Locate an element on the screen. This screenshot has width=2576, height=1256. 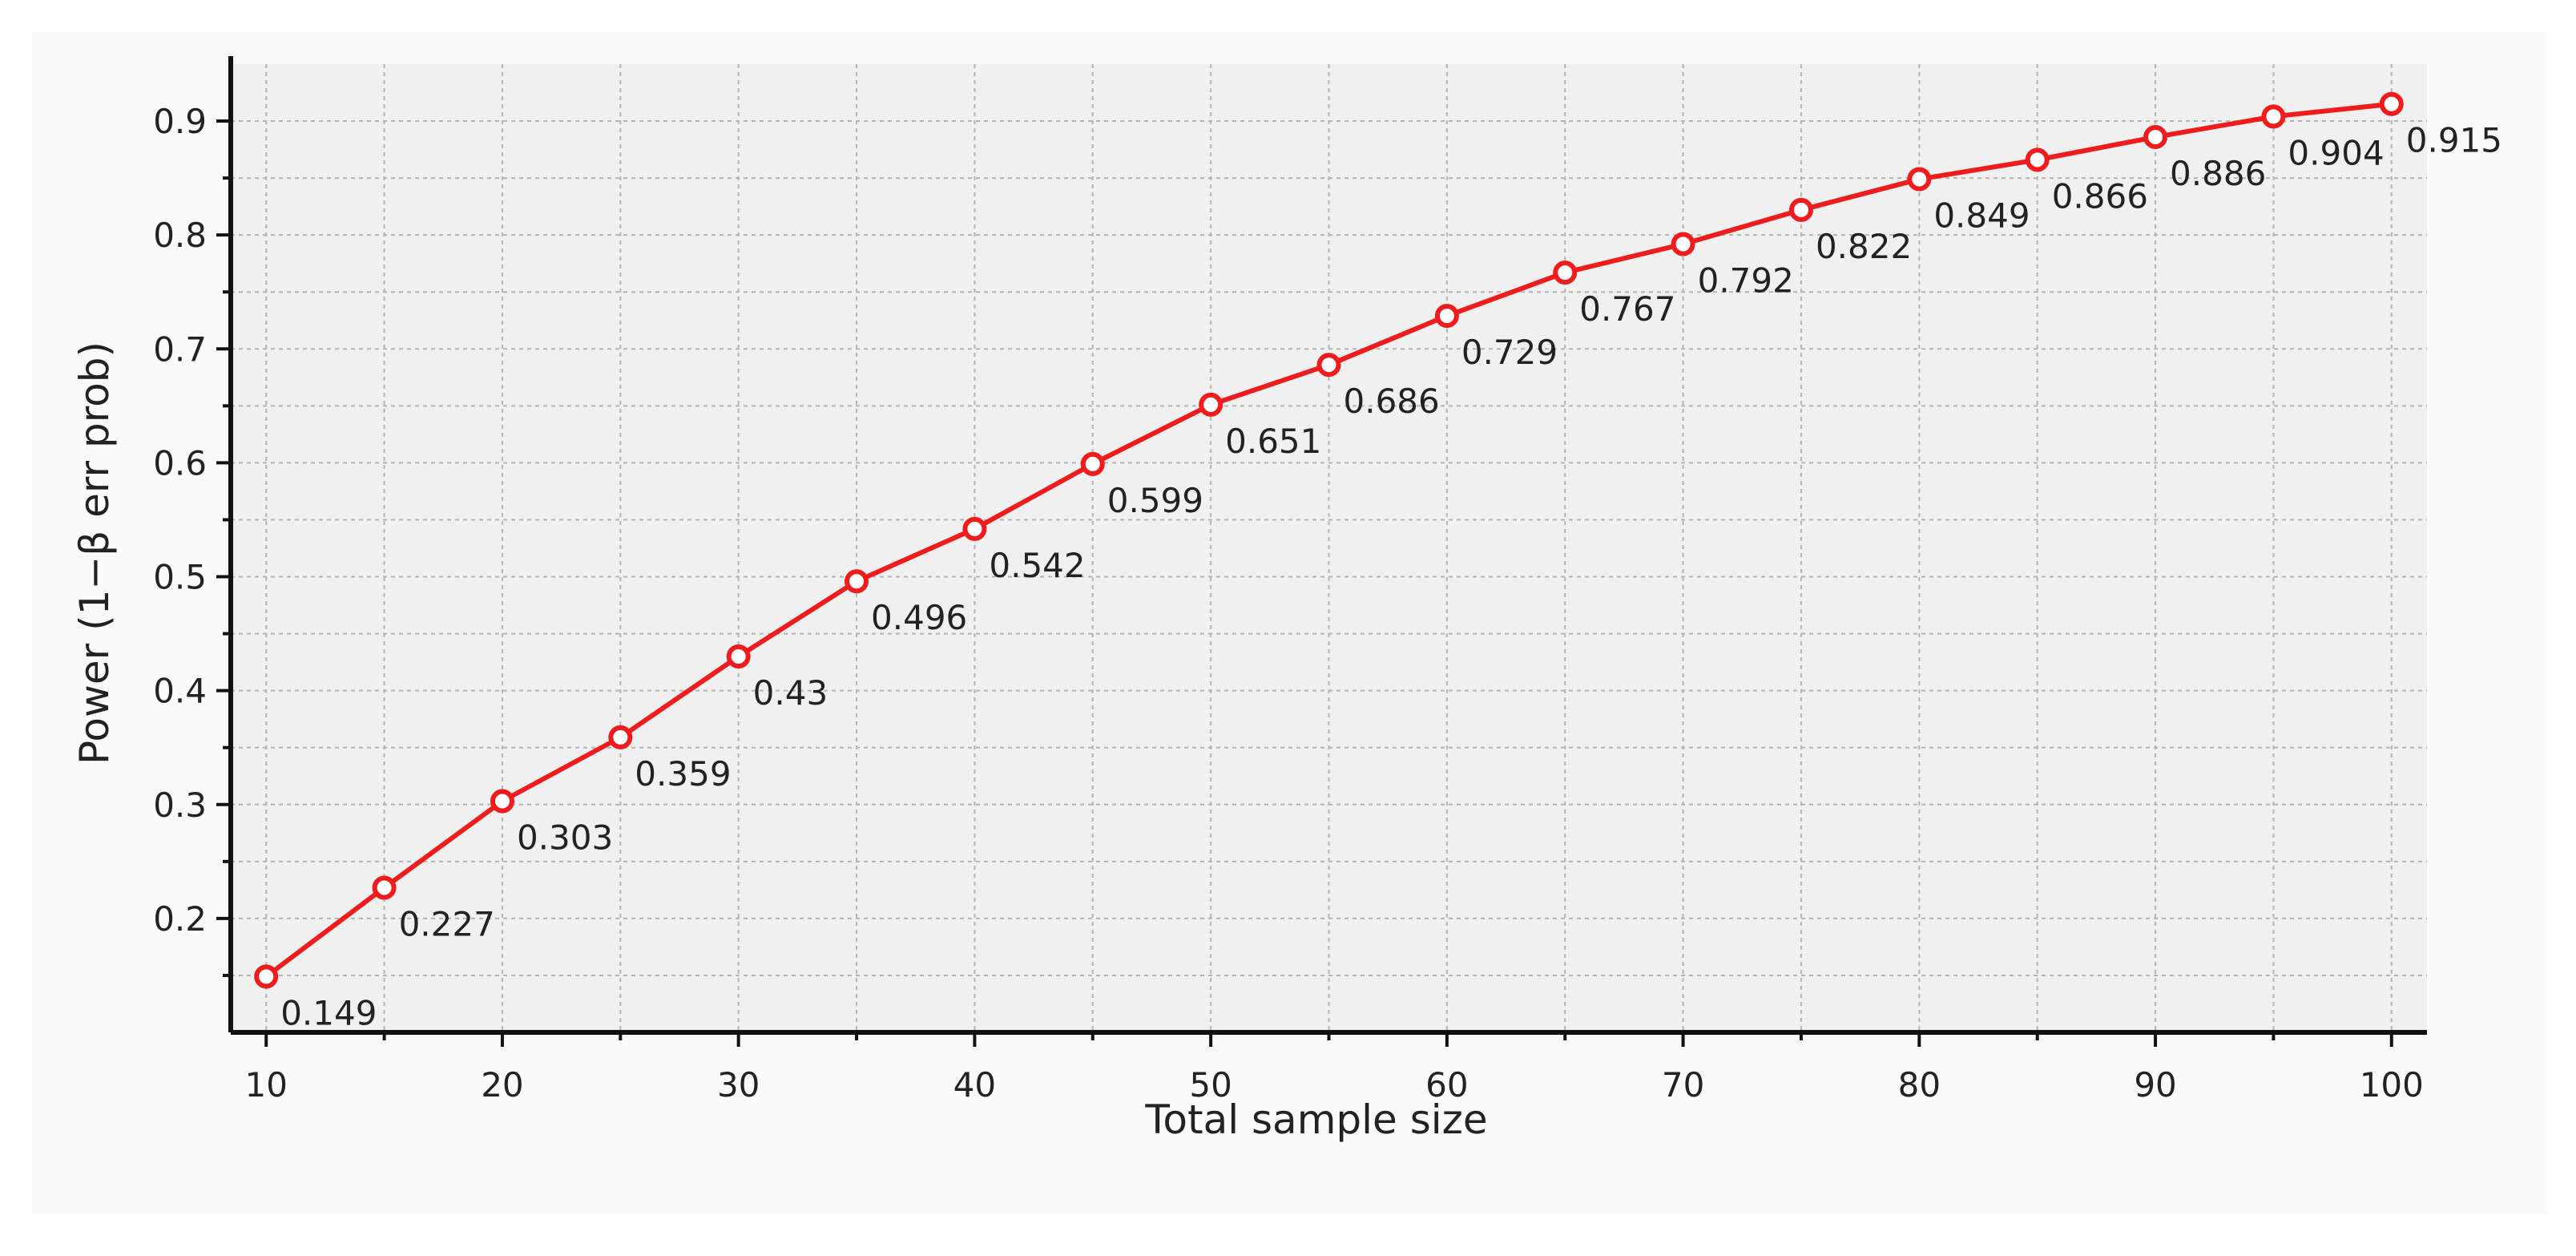
data-label: 0.915 is located at coordinates (2454, 140).